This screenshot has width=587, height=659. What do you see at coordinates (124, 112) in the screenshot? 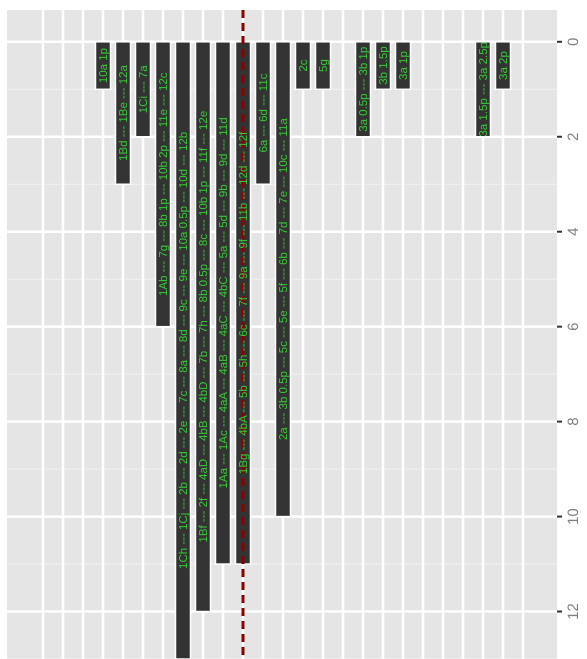
I see `x-tick-label: 1Bd --- 1Be --- 12a` at bounding box center [124, 112].